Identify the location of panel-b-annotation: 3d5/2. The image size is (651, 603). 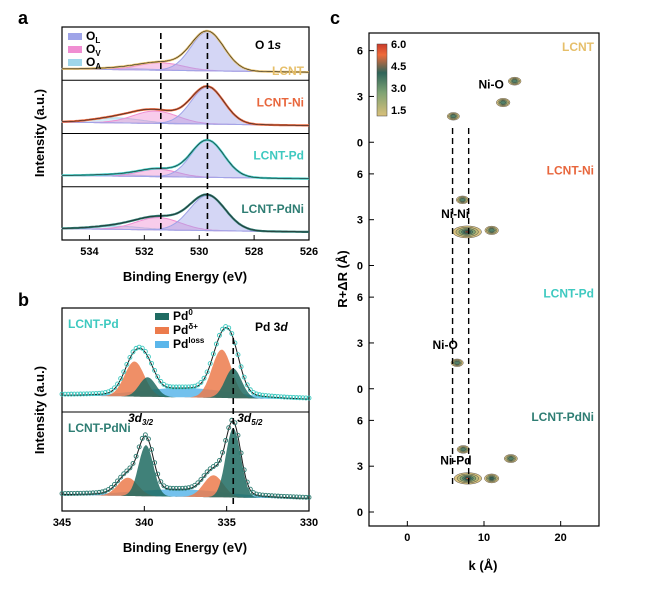
(250, 419).